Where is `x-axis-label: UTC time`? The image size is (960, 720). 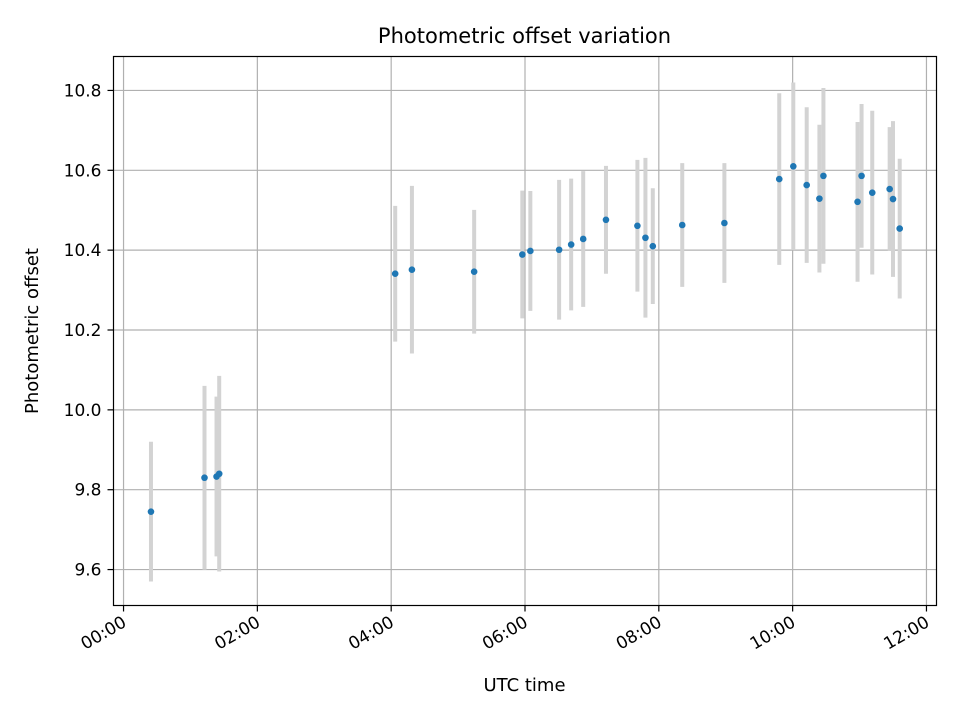 x-axis-label: UTC time is located at coordinates (524, 685).